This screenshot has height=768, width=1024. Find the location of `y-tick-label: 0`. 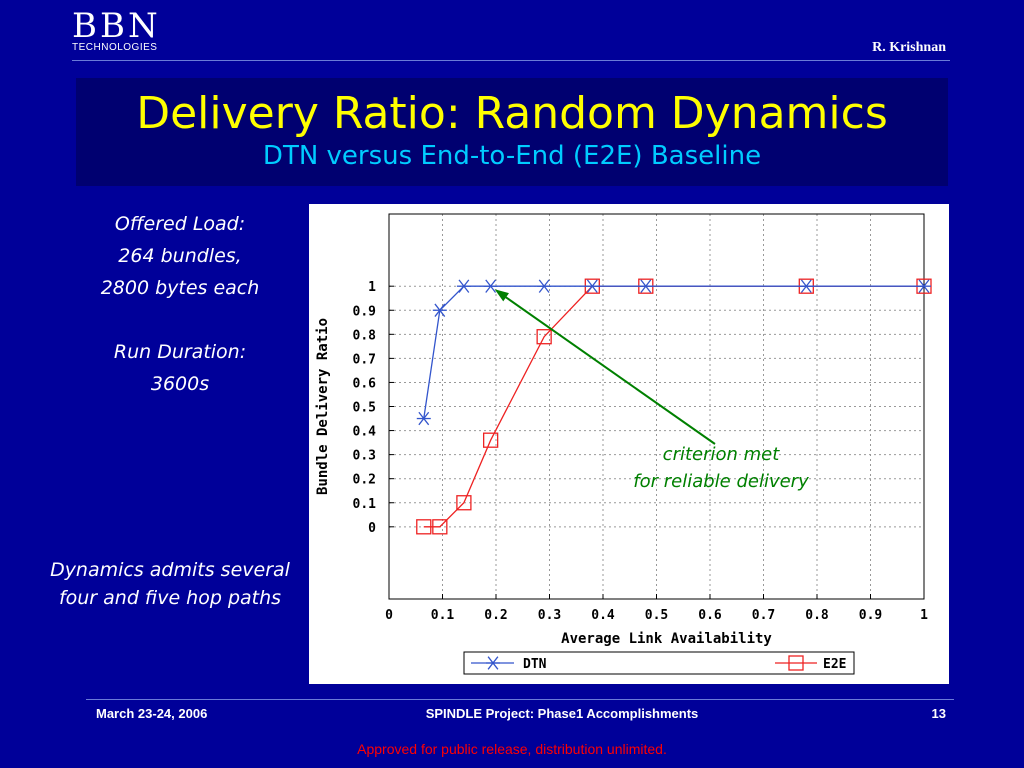

y-tick-label: 0 is located at coordinates (372, 528).